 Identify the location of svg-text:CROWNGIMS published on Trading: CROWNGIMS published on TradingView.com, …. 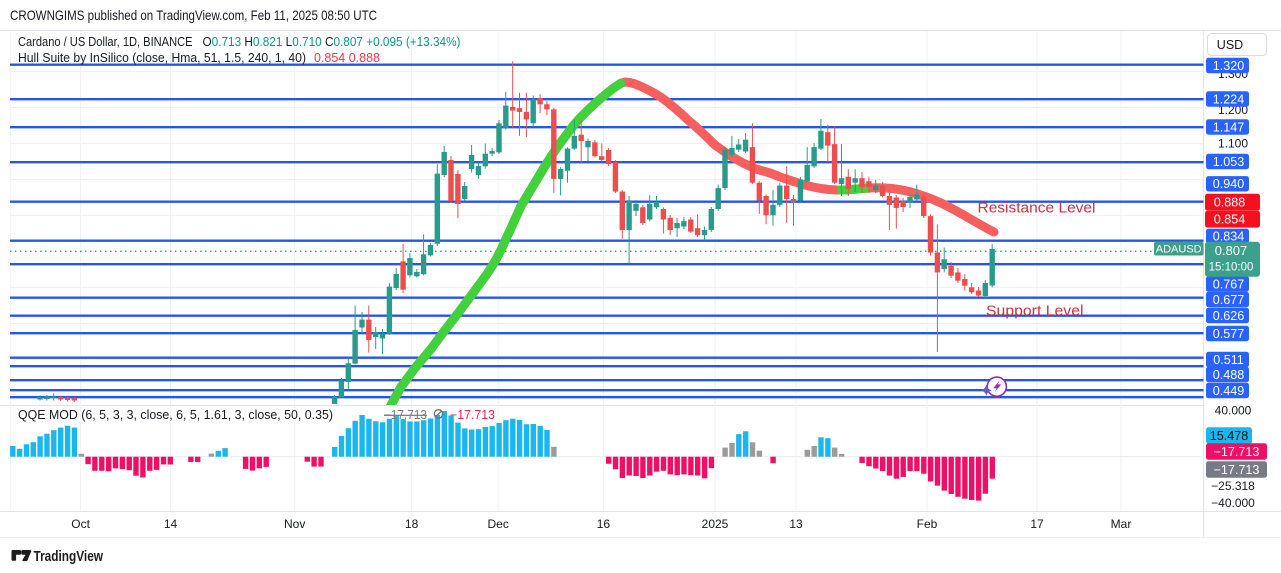
(193, 15).